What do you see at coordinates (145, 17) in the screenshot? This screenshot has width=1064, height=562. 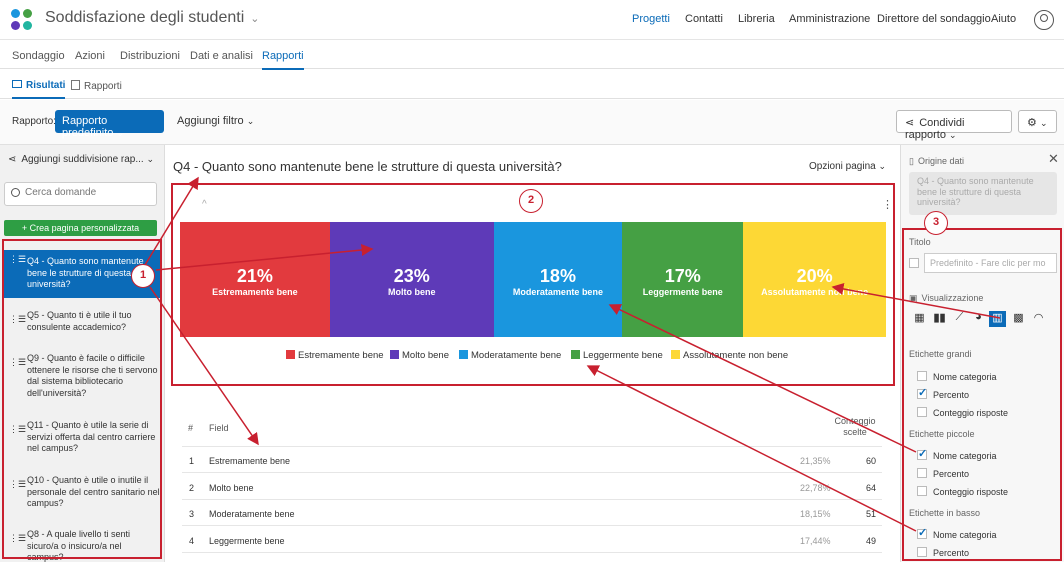 I see `project-title-text: Soddisfazione degli studenti` at bounding box center [145, 17].